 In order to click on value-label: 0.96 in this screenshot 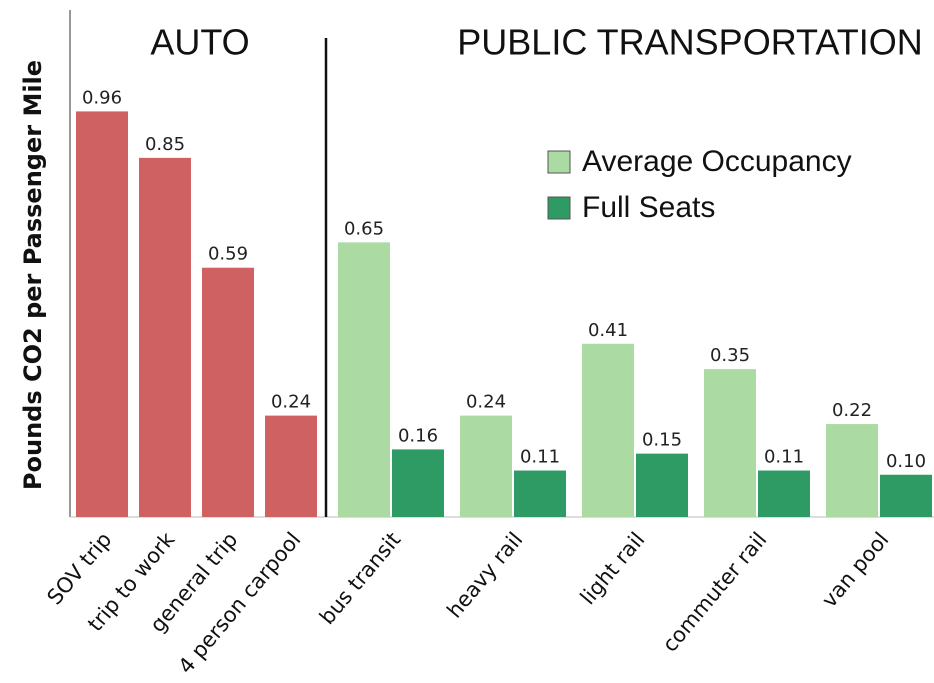, I will do `click(102, 97)`.